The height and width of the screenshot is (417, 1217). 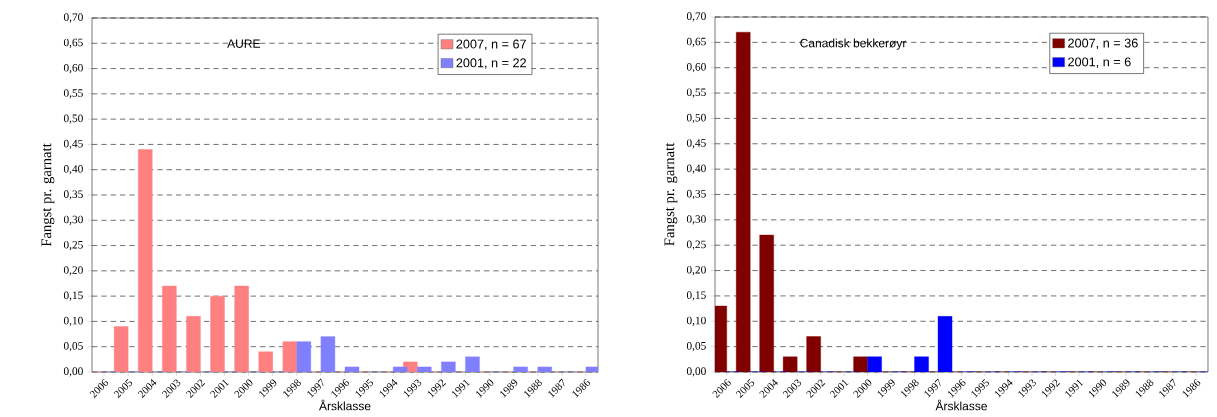 What do you see at coordinates (491, 45) in the screenshot?
I see `legend-label: 2007, n = 67` at bounding box center [491, 45].